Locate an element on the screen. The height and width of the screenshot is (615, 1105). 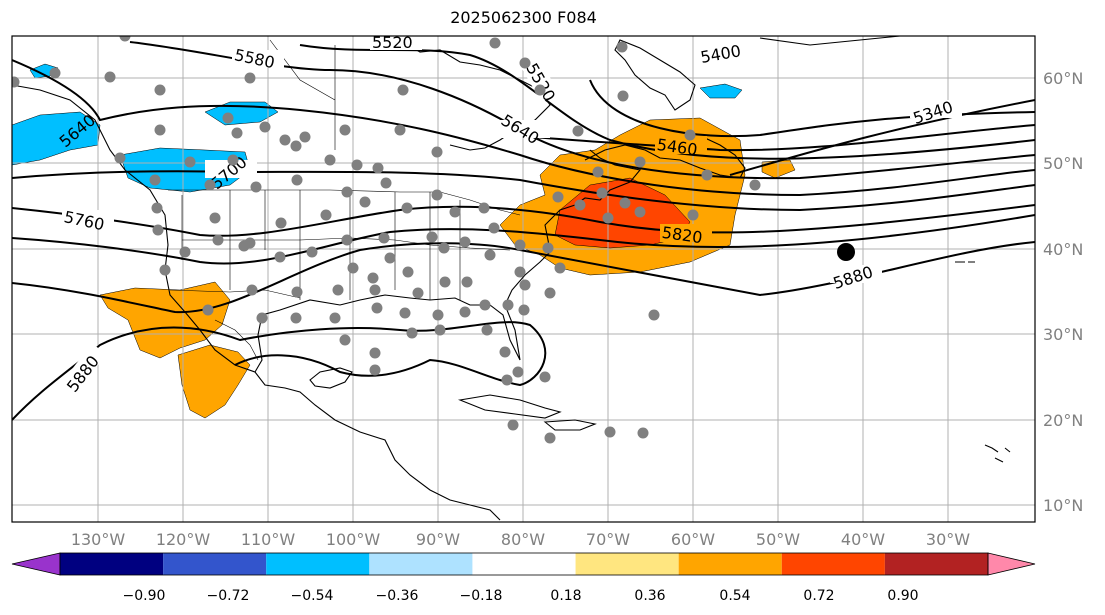
lon-label: 90°W is located at coordinates (438, 539).